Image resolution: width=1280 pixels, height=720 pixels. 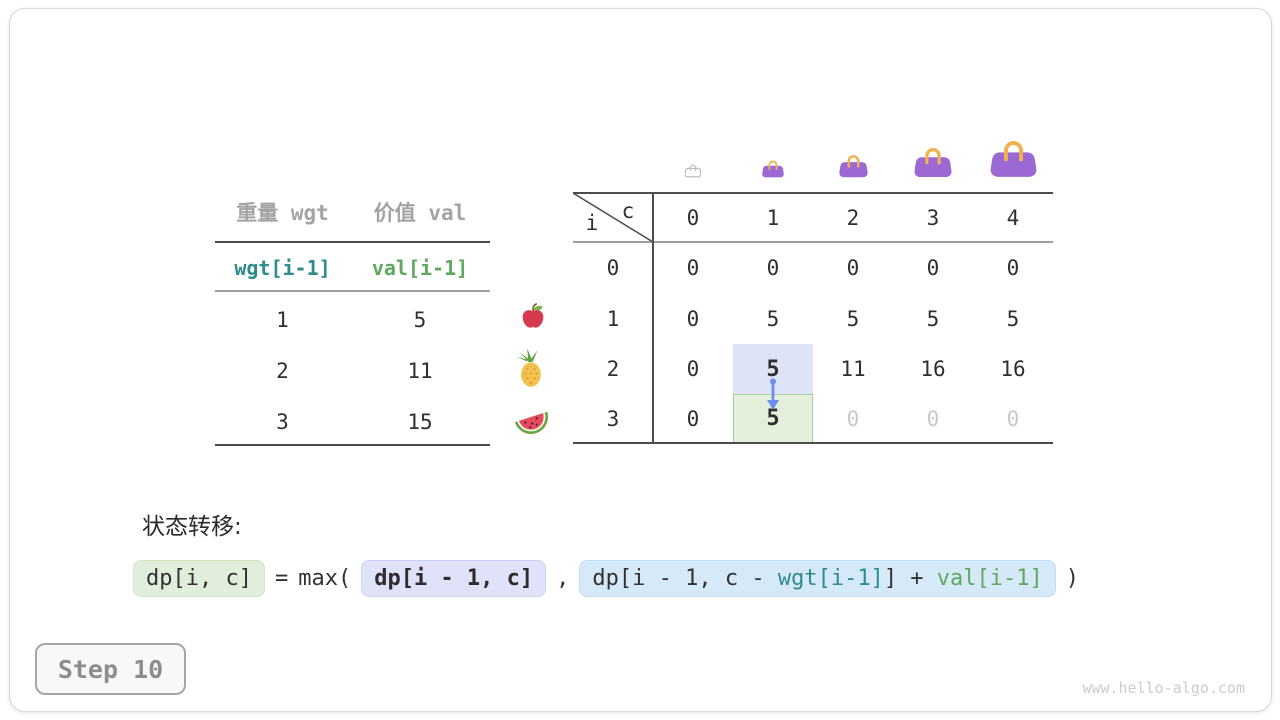 I want to click on bag-icon-small, so click(x=773, y=169).